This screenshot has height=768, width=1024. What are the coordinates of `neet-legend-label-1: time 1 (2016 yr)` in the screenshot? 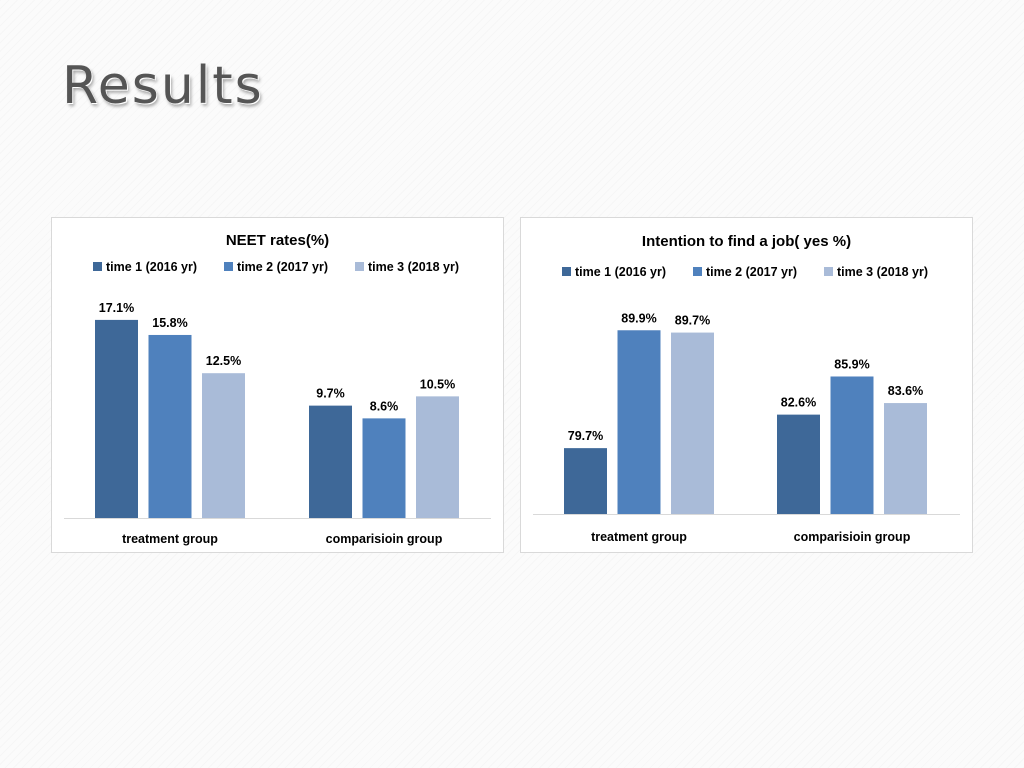 It's located at (151, 267).